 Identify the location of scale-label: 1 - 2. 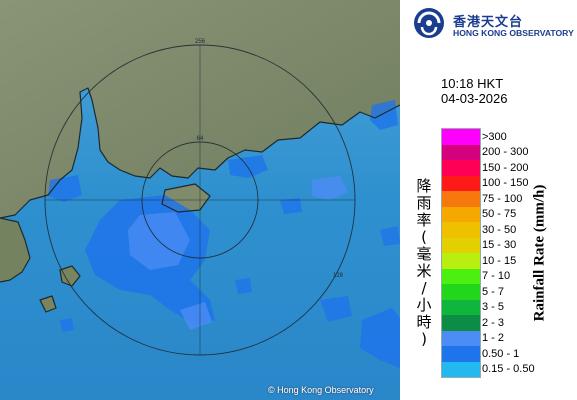
(493, 338).